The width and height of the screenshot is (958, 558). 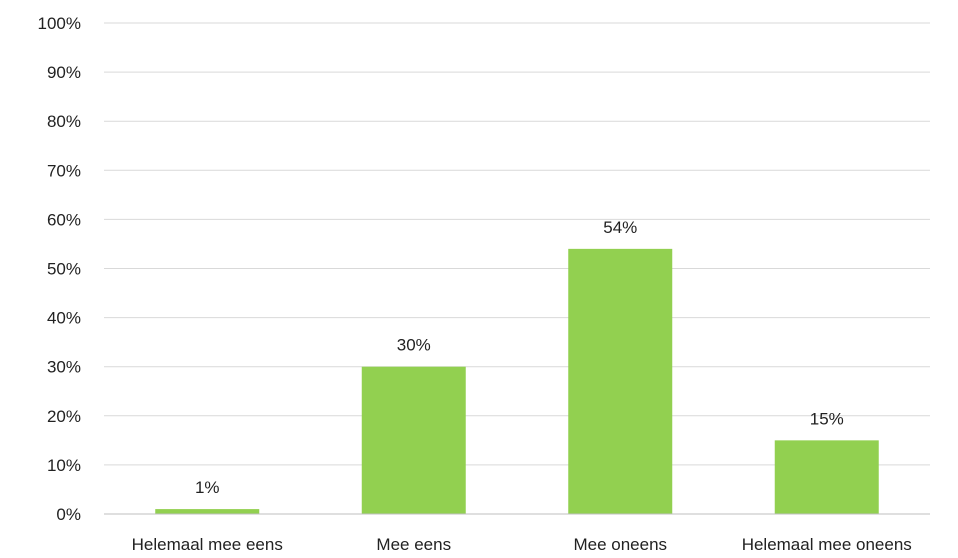 What do you see at coordinates (827, 418) in the screenshot?
I see `bar-value-label: 15%` at bounding box center [827, 418].